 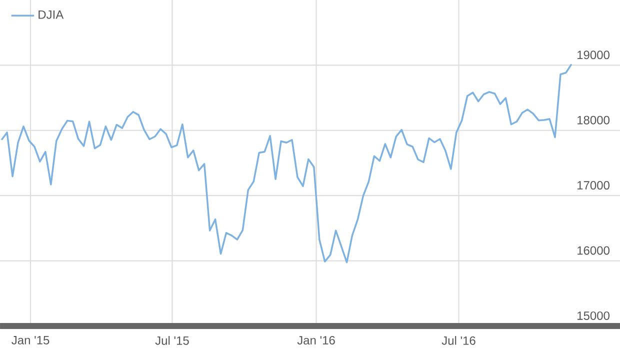 I want to click on y-tick-label: 17000, so click(x=594, y=185).